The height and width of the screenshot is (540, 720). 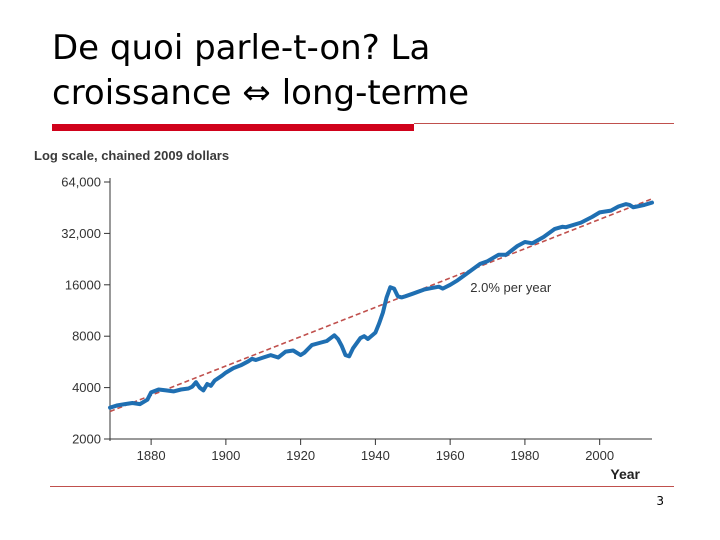 I want to click on x-tick-label: 2000, so click(x=599, y=455).